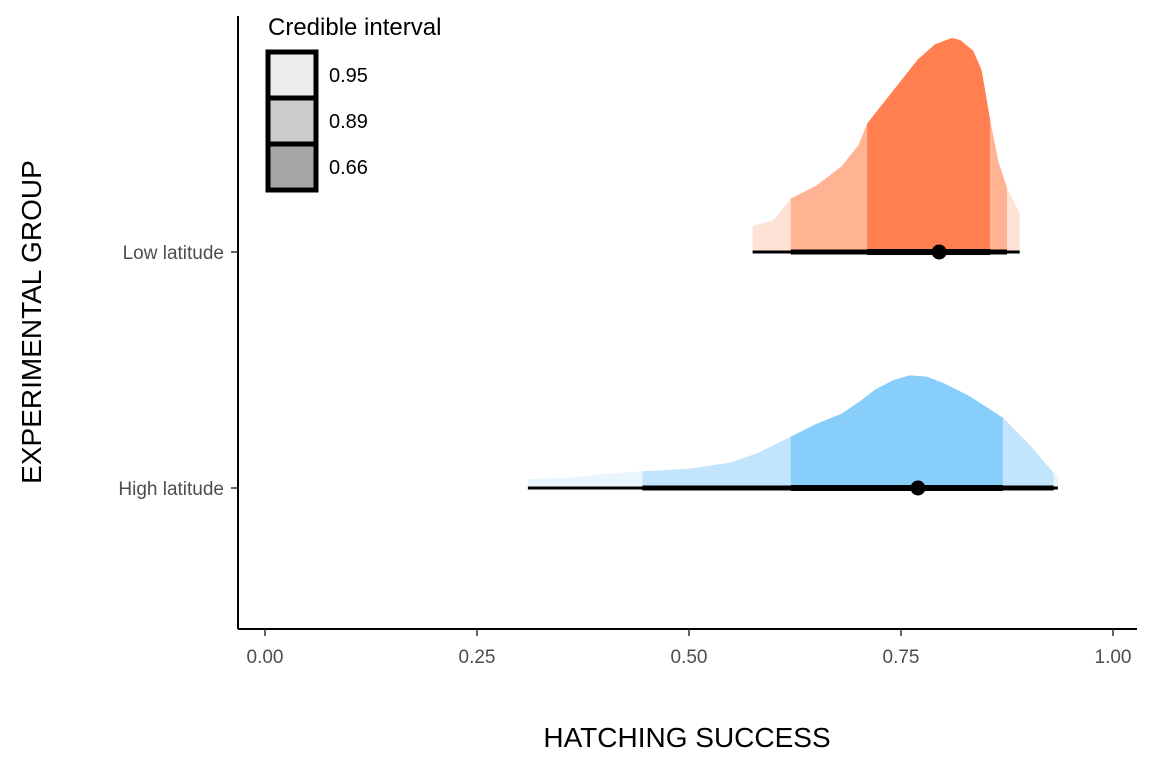 The height and width of the screenshot is (768, 1152). I want to click on legend-label: 0.66, so click(348, 168).